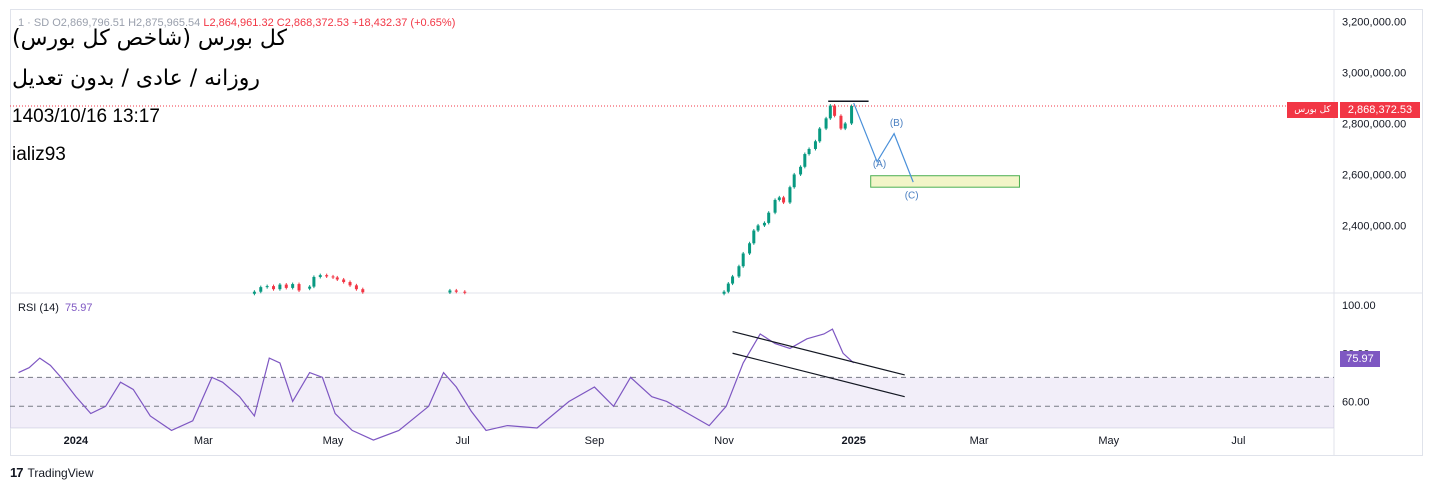  What do you see at coordinates (150, 38) in the screenshot?
I see `chart-title: کل بورس (شاخص کل بورس)` at bounding box center [150, 38].